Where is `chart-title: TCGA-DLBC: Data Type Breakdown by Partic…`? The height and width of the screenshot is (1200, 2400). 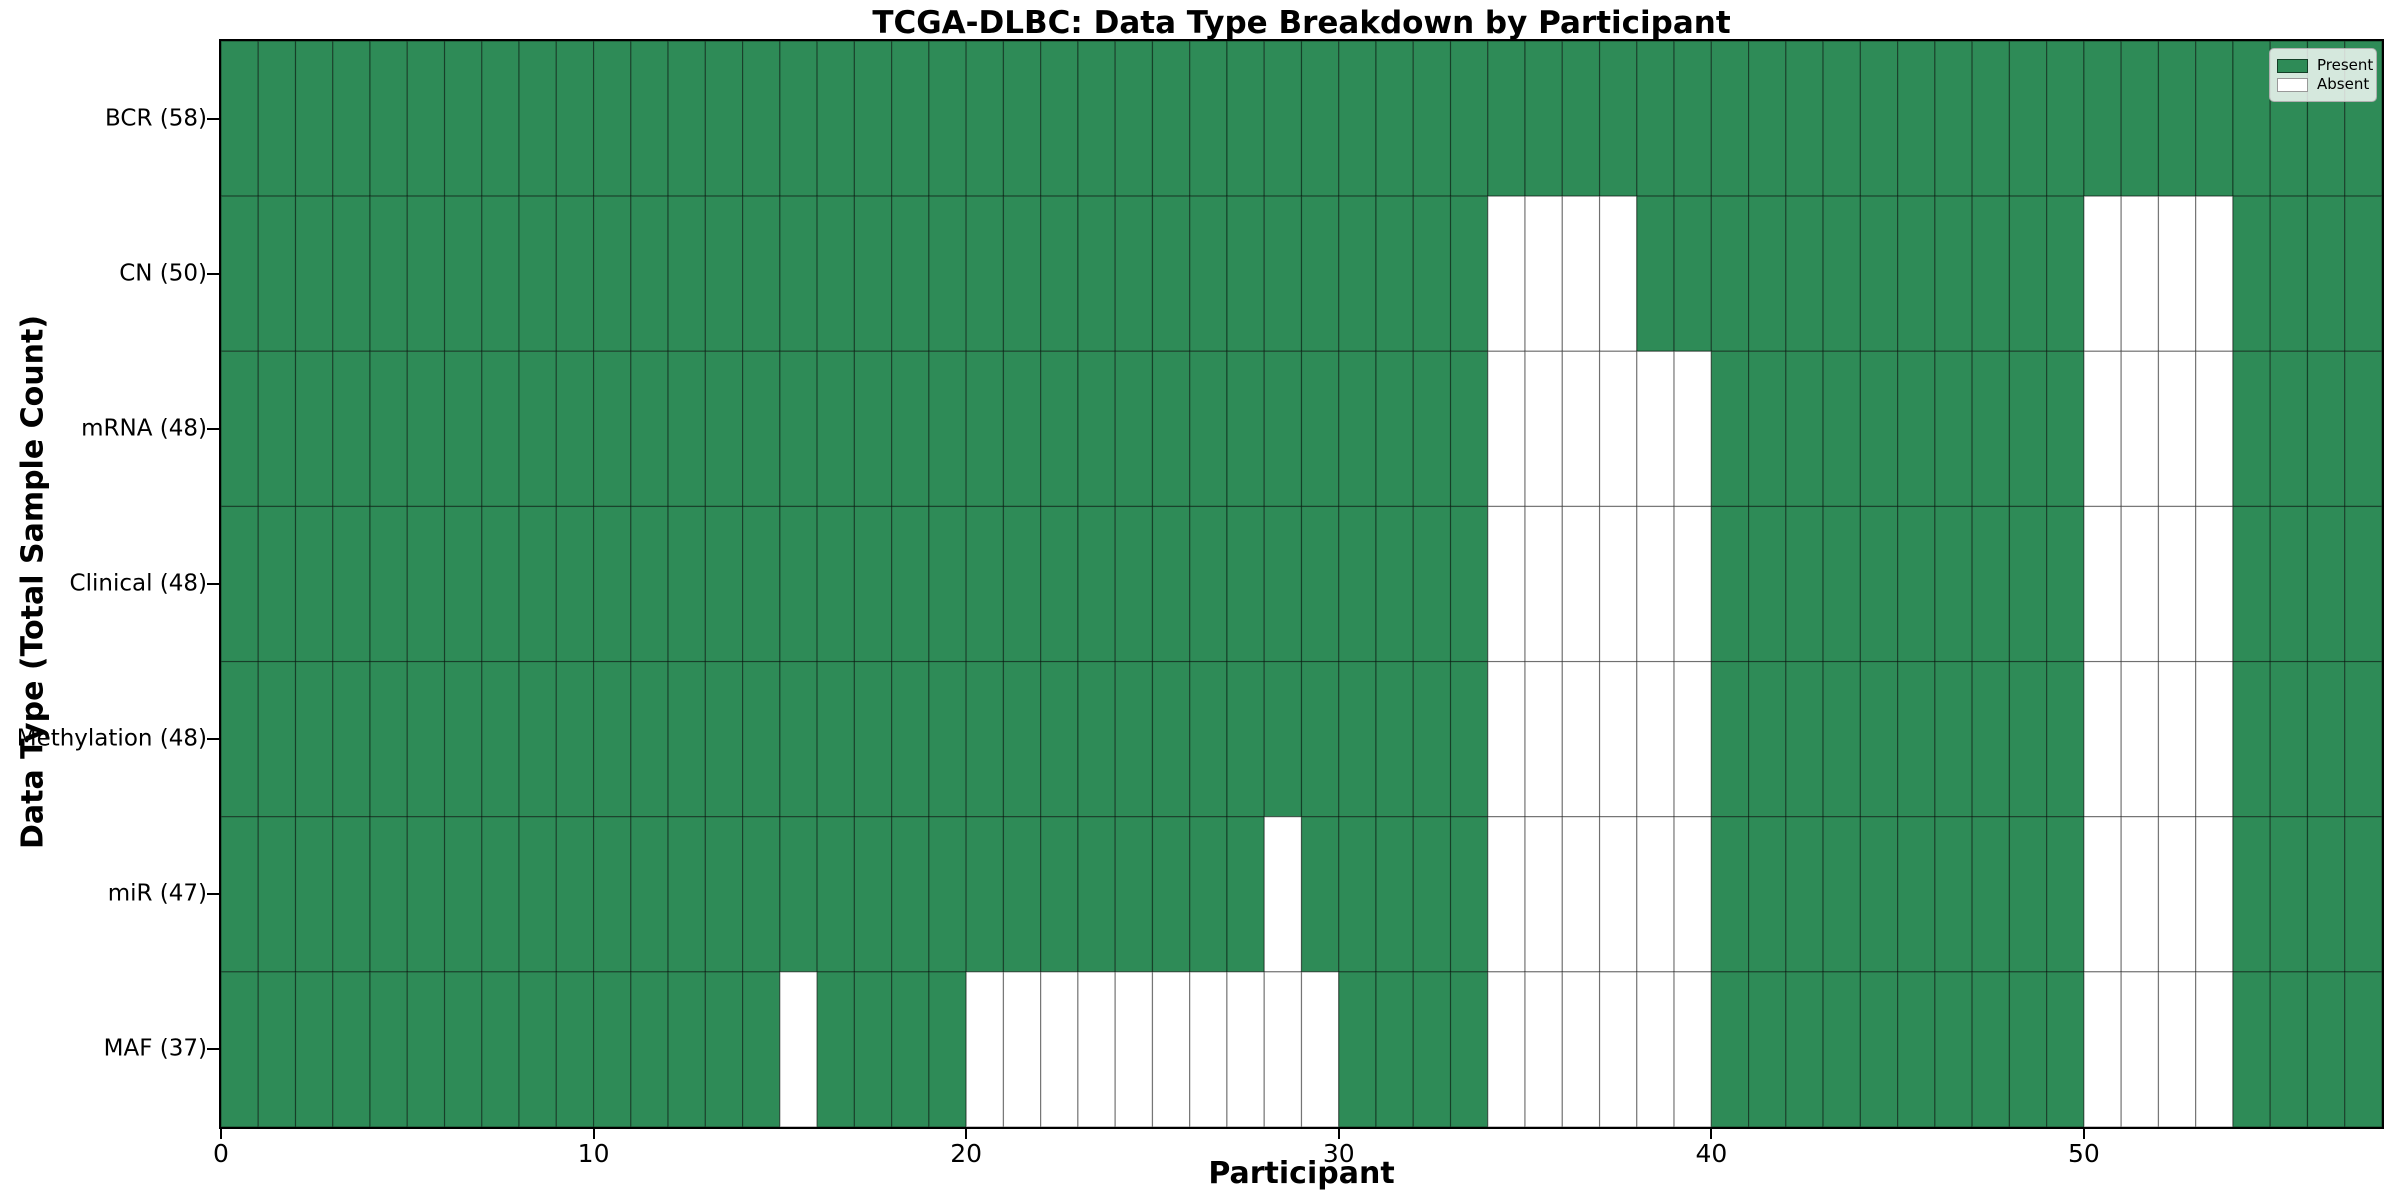
chart-title: TCGA-DLBC: Data Type Breakdown by Partic… is located at coordinates (1301, 23).